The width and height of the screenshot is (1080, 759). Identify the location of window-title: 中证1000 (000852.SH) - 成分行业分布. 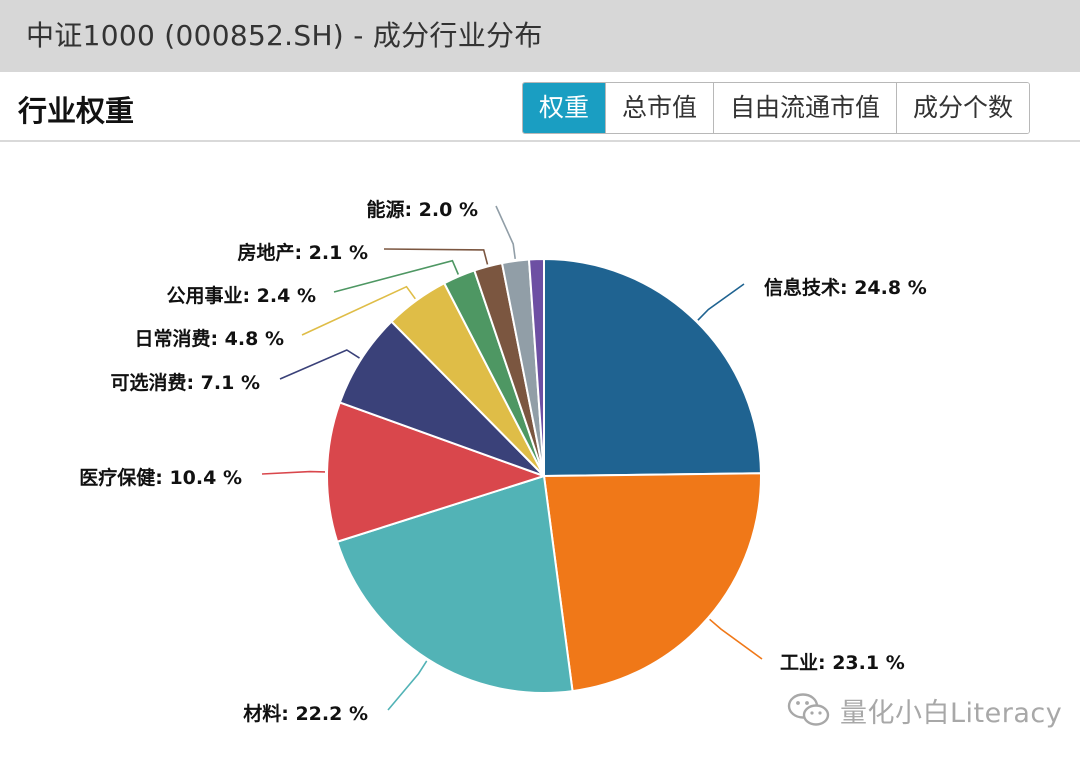
(284, 35).